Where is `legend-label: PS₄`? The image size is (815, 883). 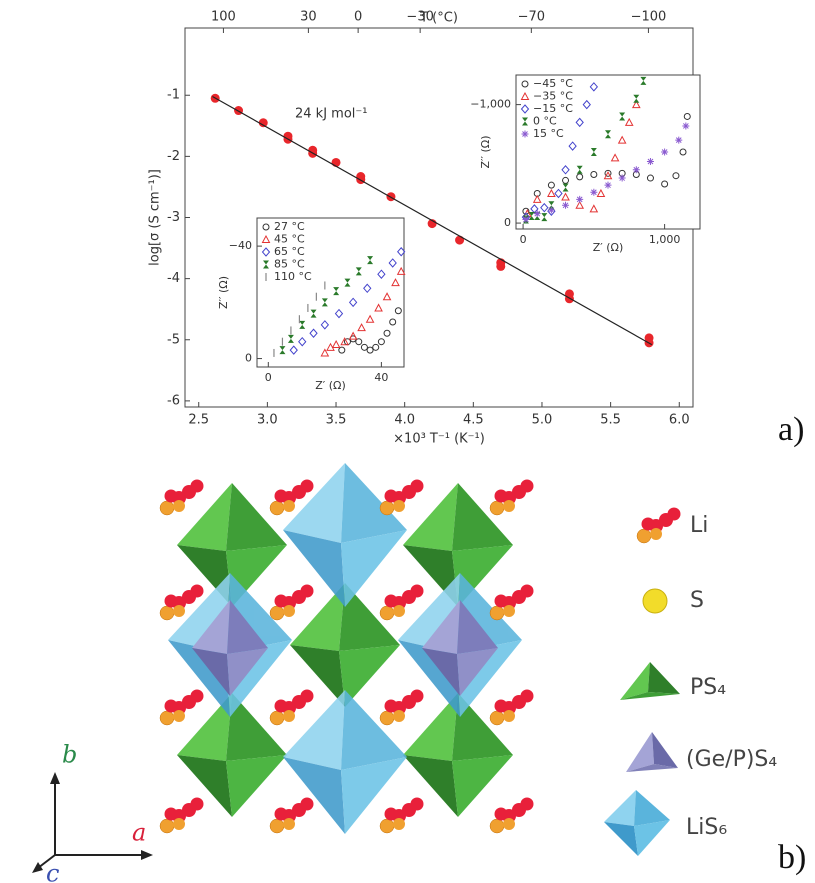
legend-label: PS₄ is located at coordinates (708, 687).